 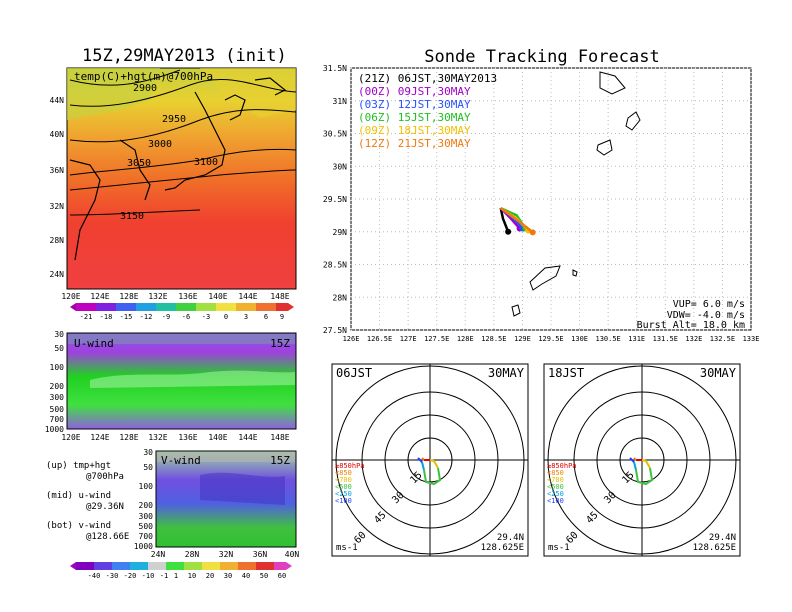 What do you see at coordinates (105, 507) in the screenshot?
I see `legend-mid-sub: @29.36N` at bounding box center [105, 507].